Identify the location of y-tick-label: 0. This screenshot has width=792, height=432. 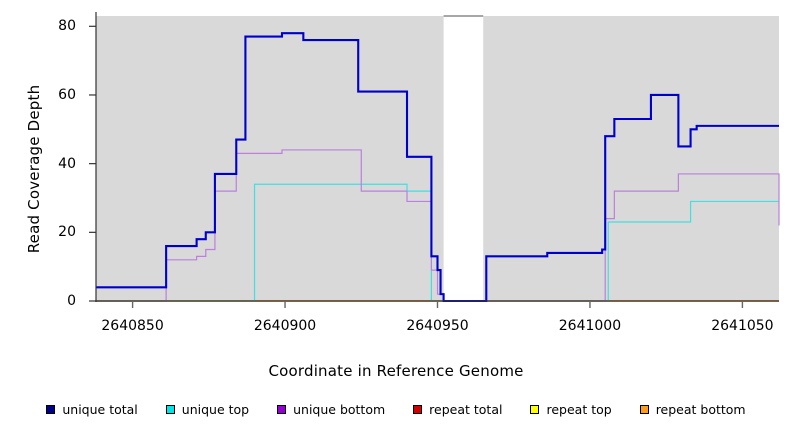
(71, 301).